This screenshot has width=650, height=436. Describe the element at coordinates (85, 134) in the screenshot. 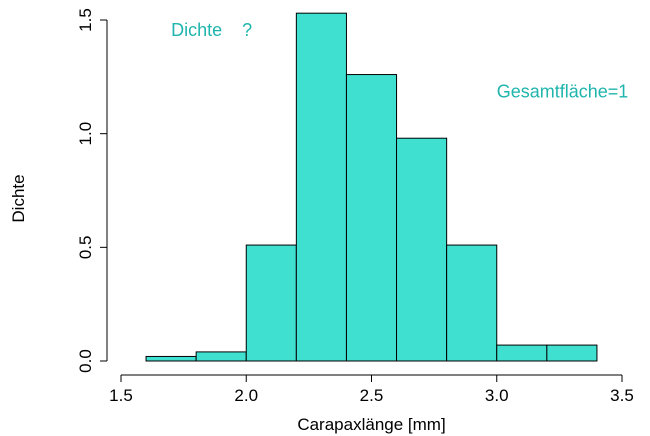

I see `y-tick-label-2: 1.0` at that location.